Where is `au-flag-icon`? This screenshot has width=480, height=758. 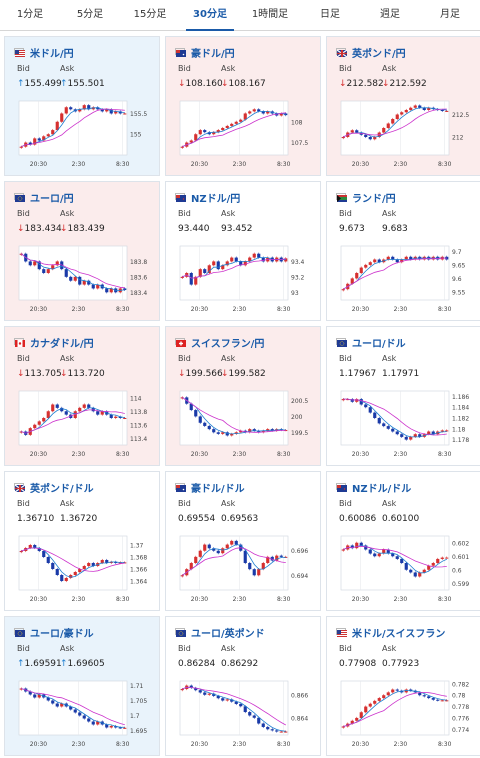
au-flag-icon is located at coordinates (180, 52).